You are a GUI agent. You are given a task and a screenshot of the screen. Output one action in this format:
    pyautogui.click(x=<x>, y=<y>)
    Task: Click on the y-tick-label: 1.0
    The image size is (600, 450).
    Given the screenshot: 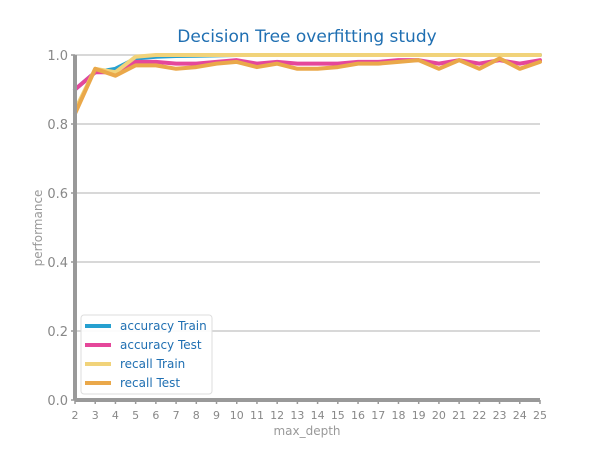 What is the action you would take?
    pyautogui.click(x=57, y=56)
    